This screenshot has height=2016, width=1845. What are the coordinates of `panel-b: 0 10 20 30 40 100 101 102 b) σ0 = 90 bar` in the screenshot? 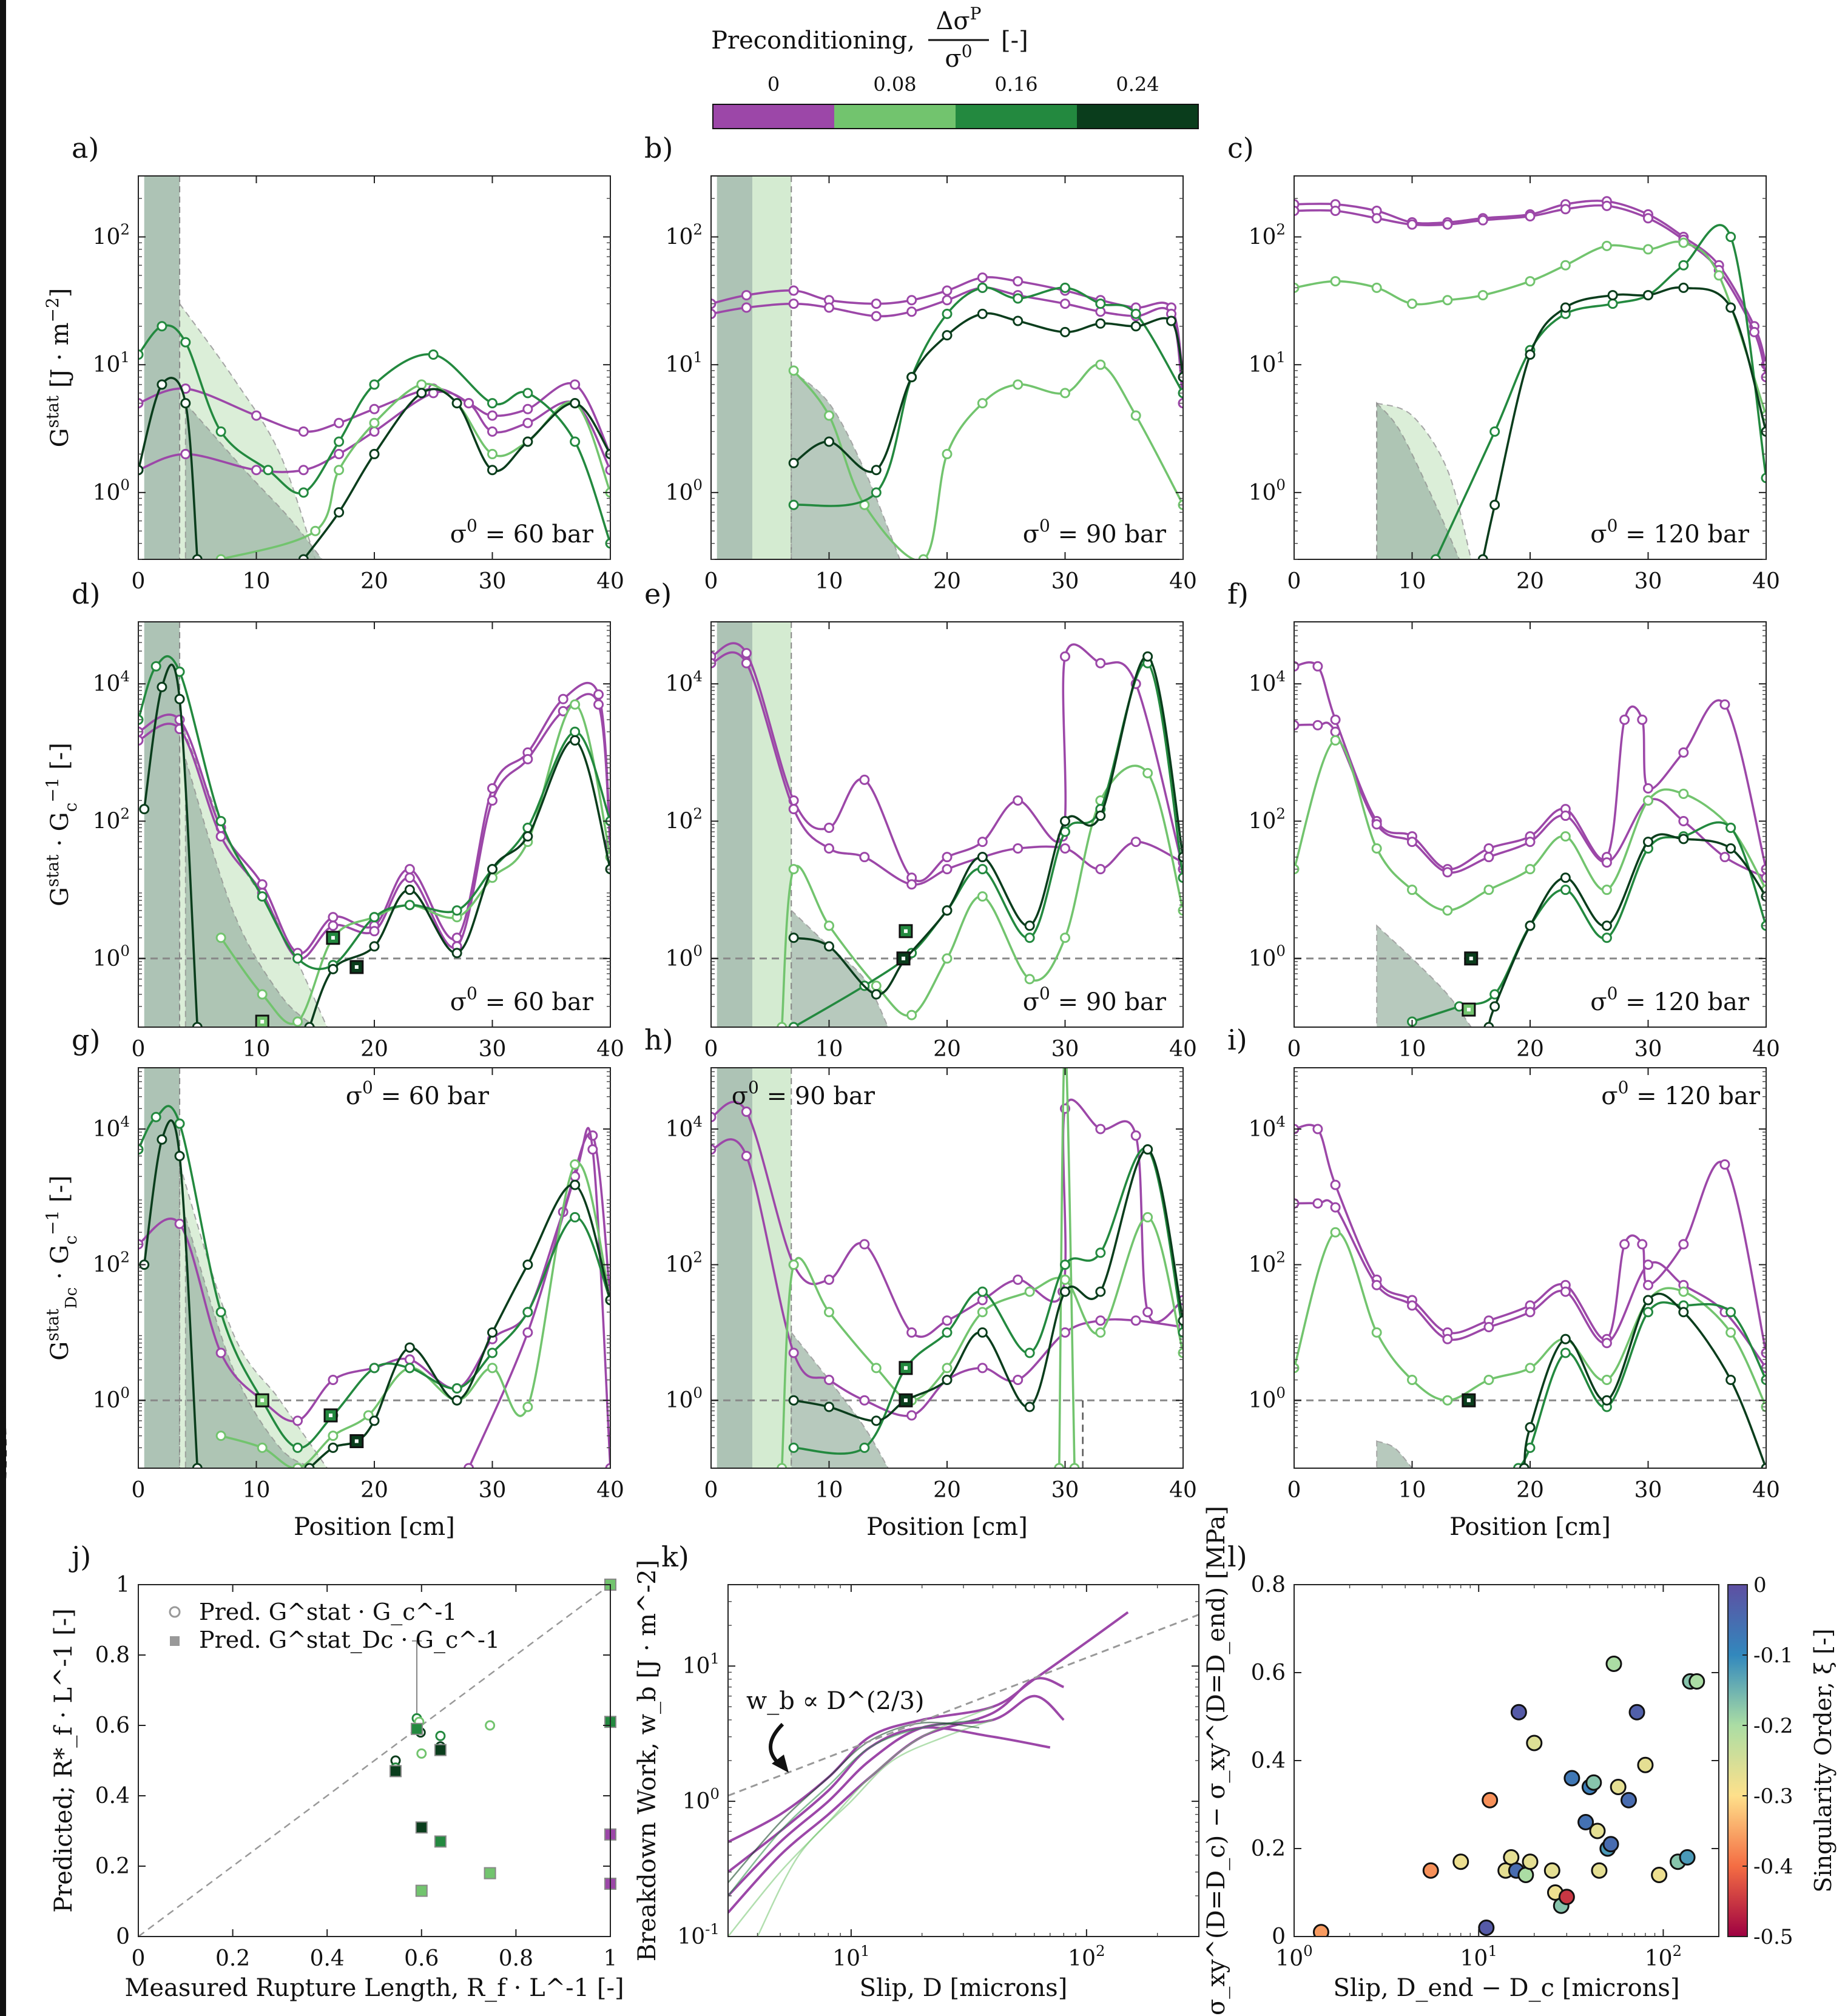 It's located at (921, 363).